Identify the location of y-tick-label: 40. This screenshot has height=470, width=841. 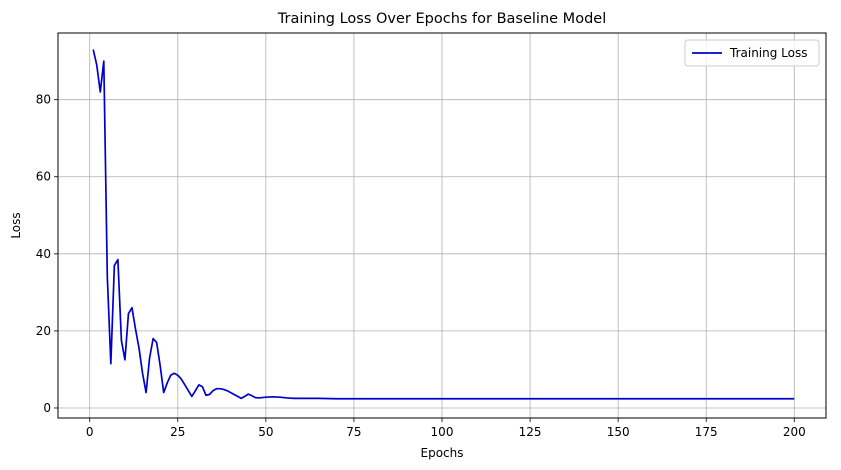
(43, 254).